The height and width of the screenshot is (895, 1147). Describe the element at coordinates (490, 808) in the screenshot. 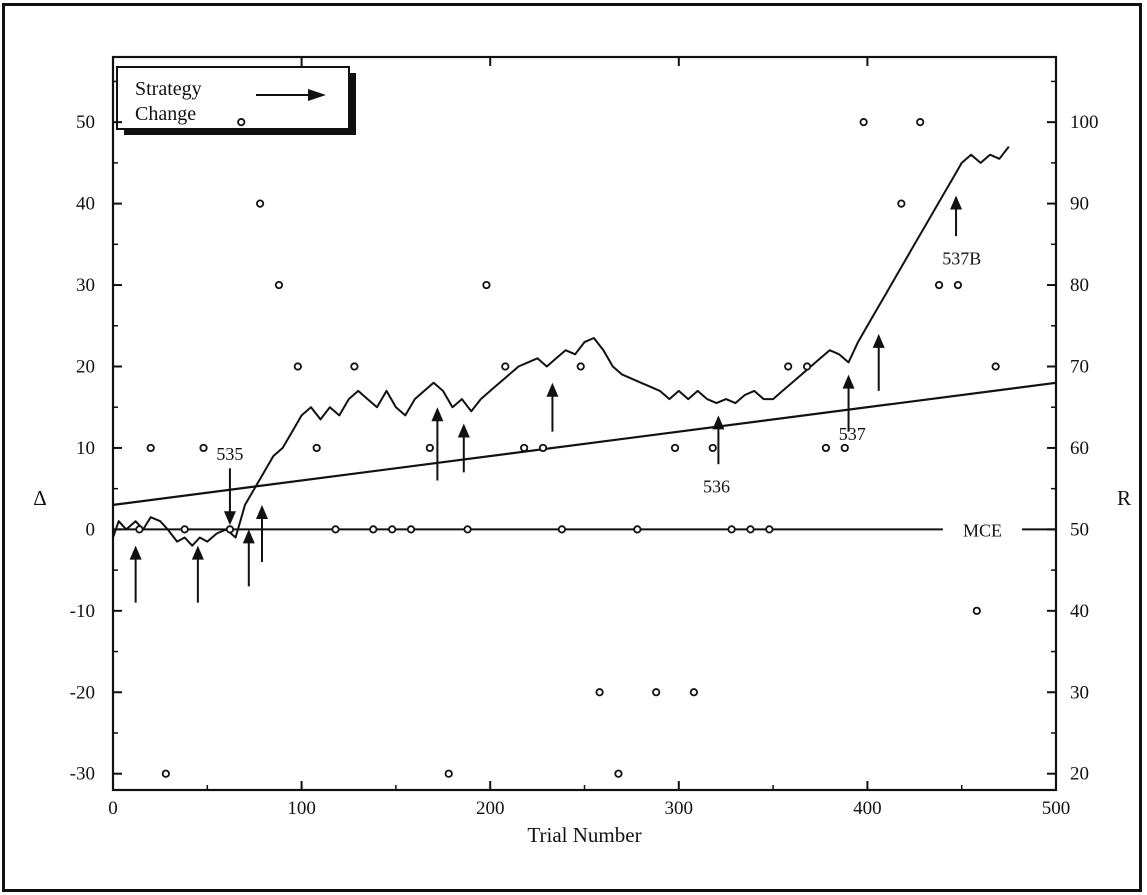

I see `x-tick-label: 200` at that location.